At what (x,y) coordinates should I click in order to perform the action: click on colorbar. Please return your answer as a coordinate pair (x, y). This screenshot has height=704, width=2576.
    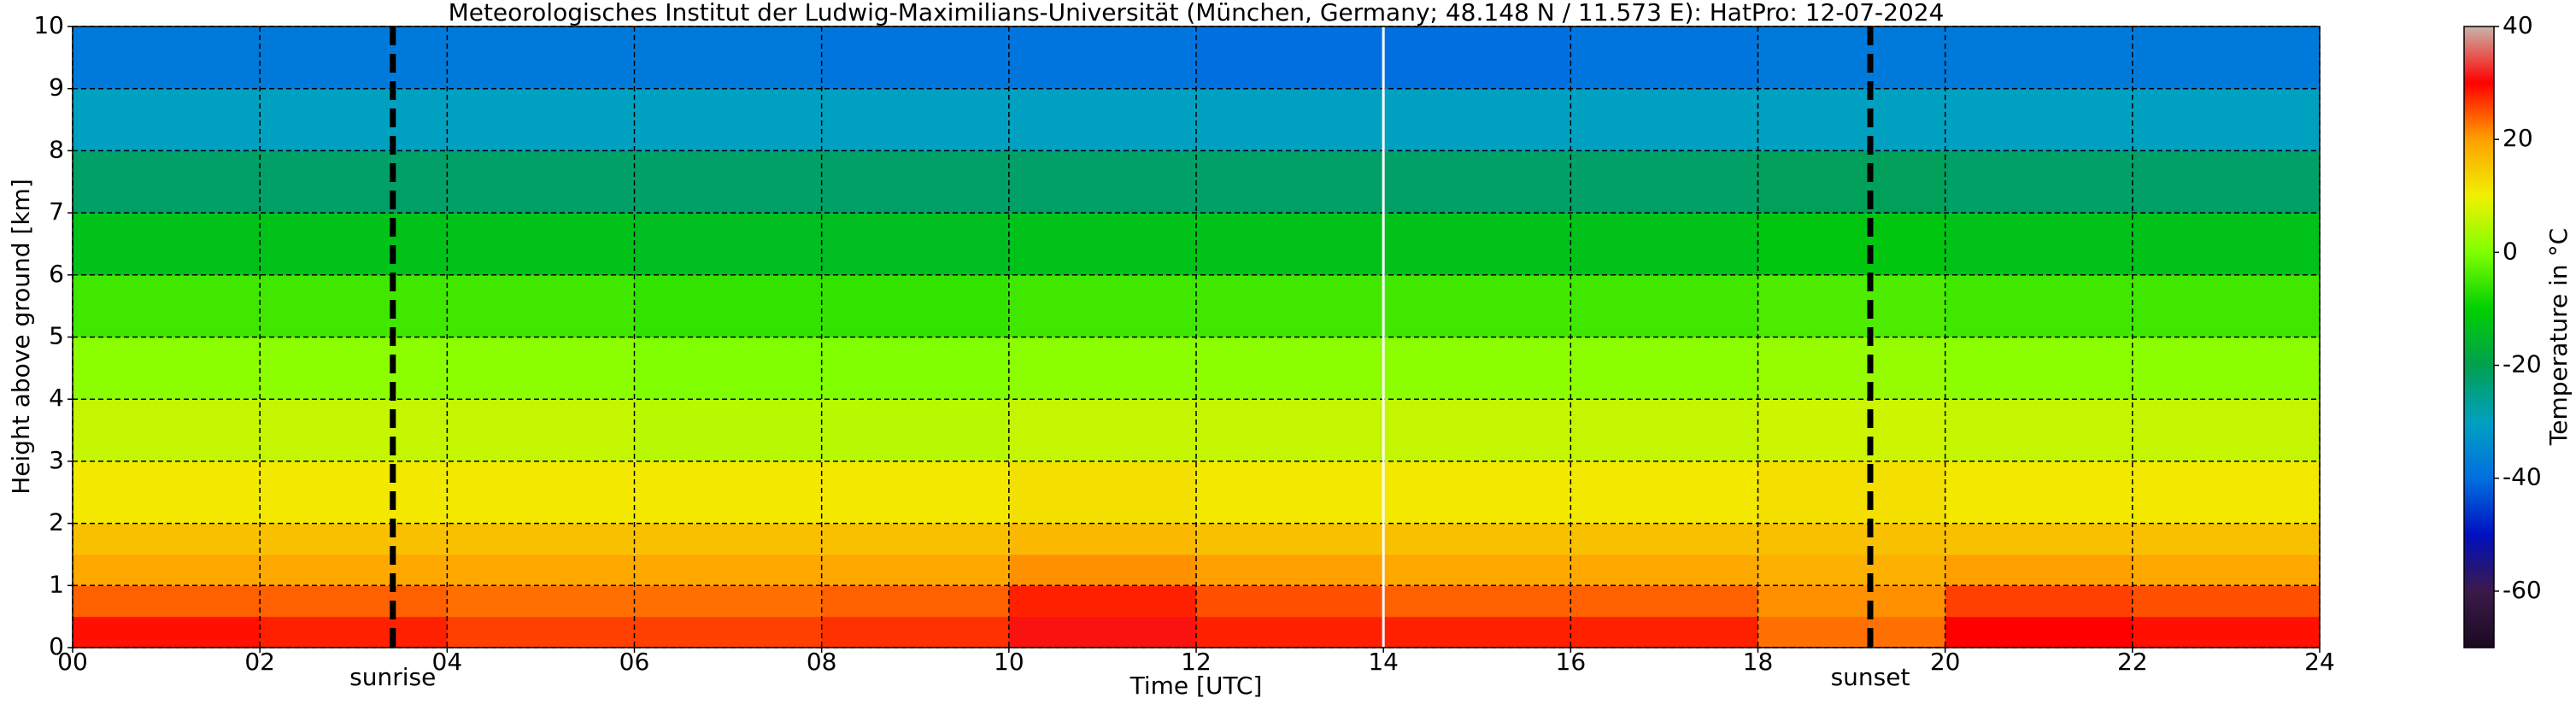
    Looking at the image, I should click on (2479, 337).